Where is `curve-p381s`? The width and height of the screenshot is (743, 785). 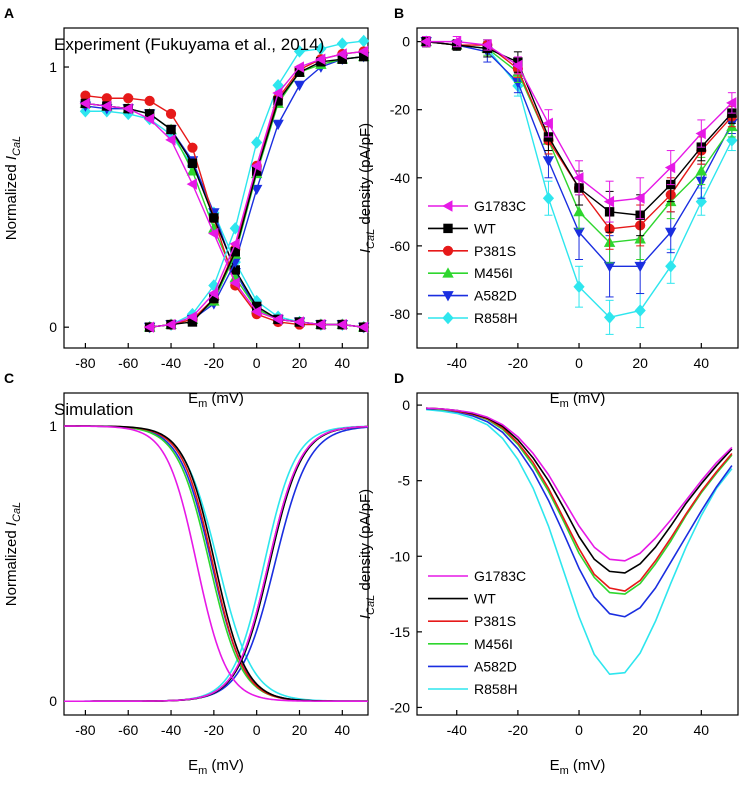 curve-p381s is located at coordinates (216, 564).